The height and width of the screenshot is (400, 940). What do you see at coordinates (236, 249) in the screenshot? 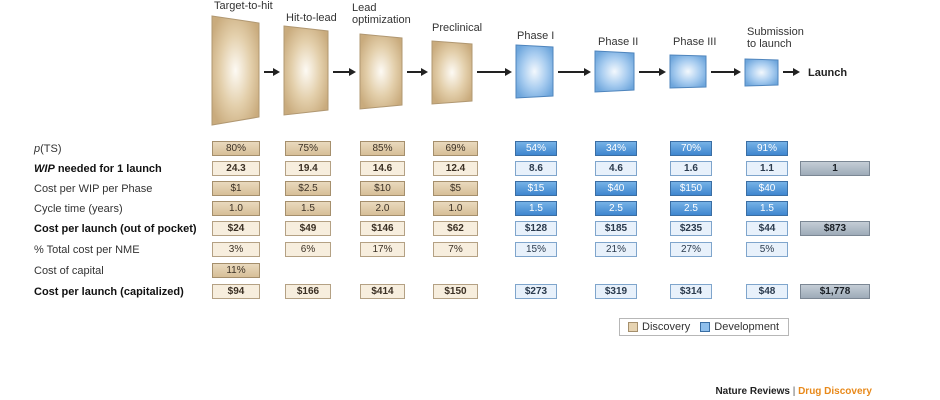
I see `table-cell: 3%` at bounding box center [236, 249].